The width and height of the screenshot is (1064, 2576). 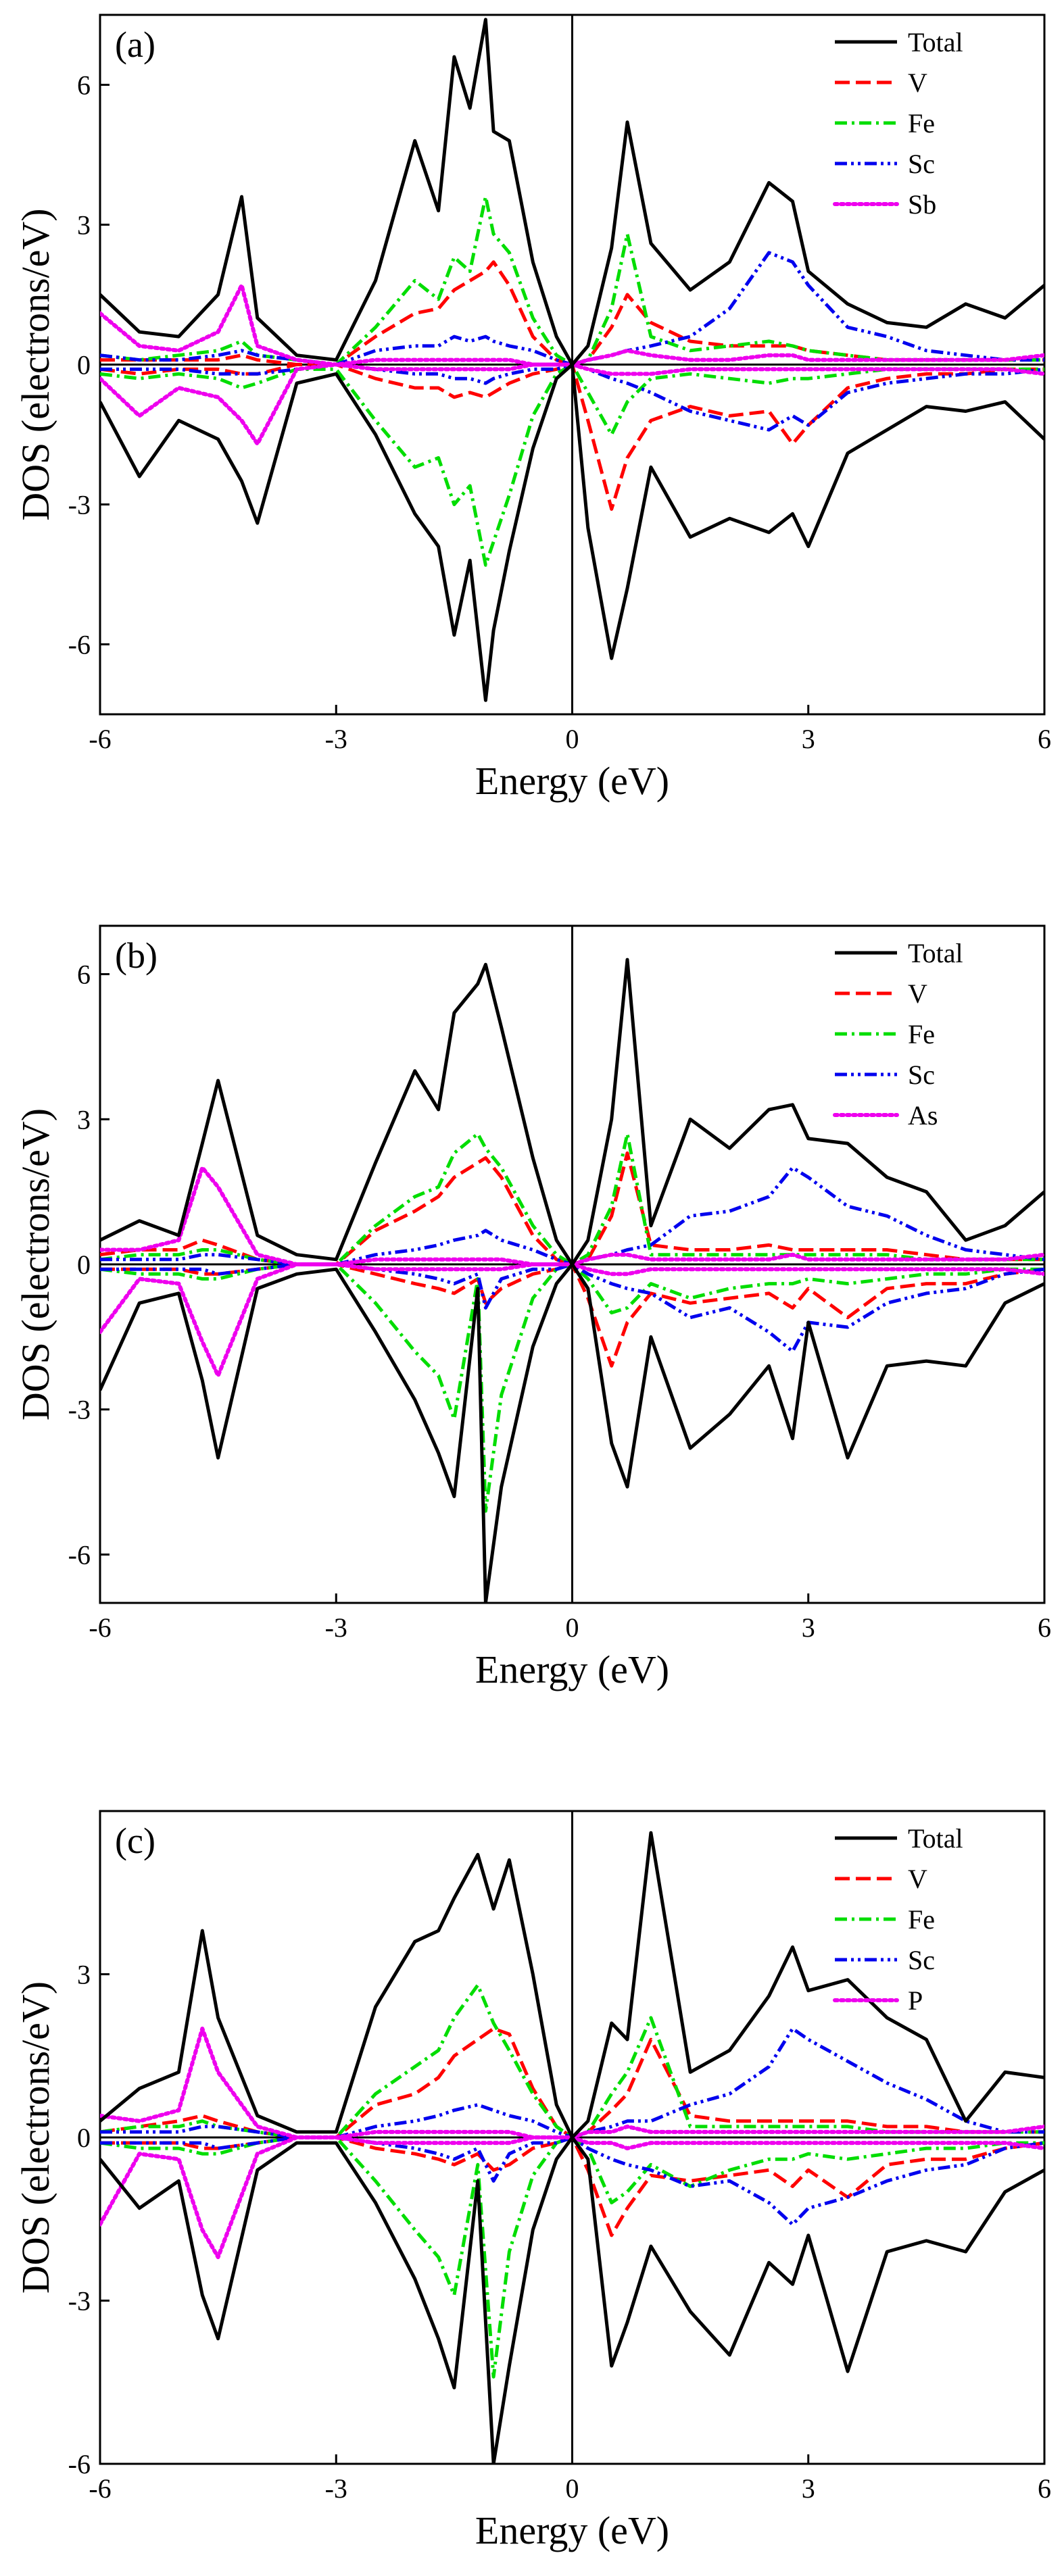 What do you see at coordinates (135, 1841) in the screenshot?
I see `panel-label: (c)` at bounding box center [135, 1841].